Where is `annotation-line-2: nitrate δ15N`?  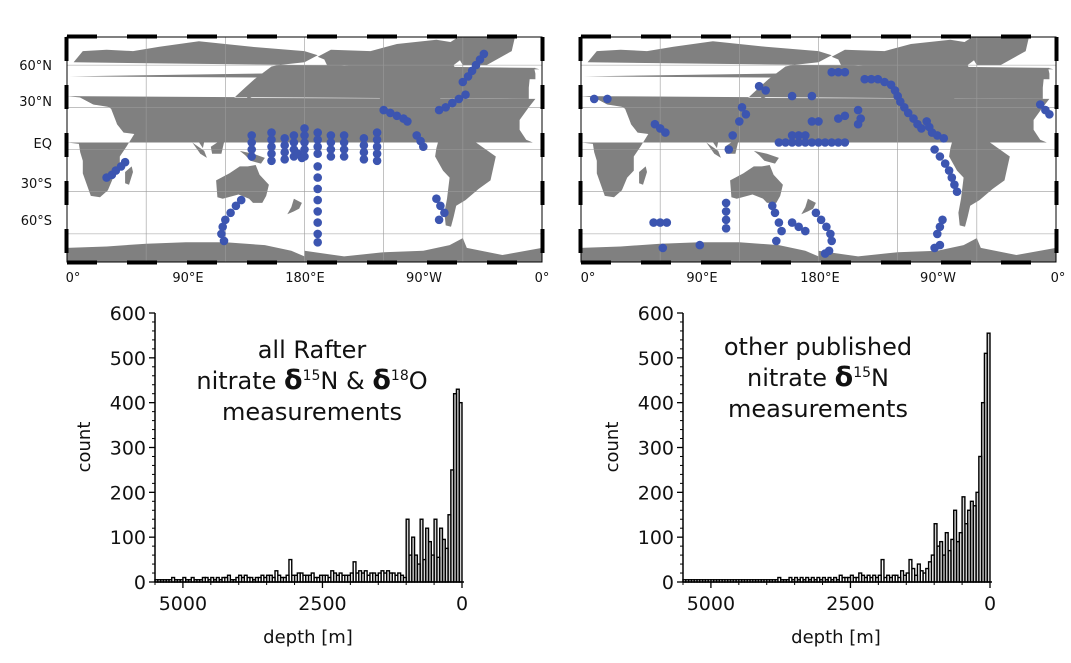 annotation-line-2: nitrate δ15N is located at coordinates (818, 377).